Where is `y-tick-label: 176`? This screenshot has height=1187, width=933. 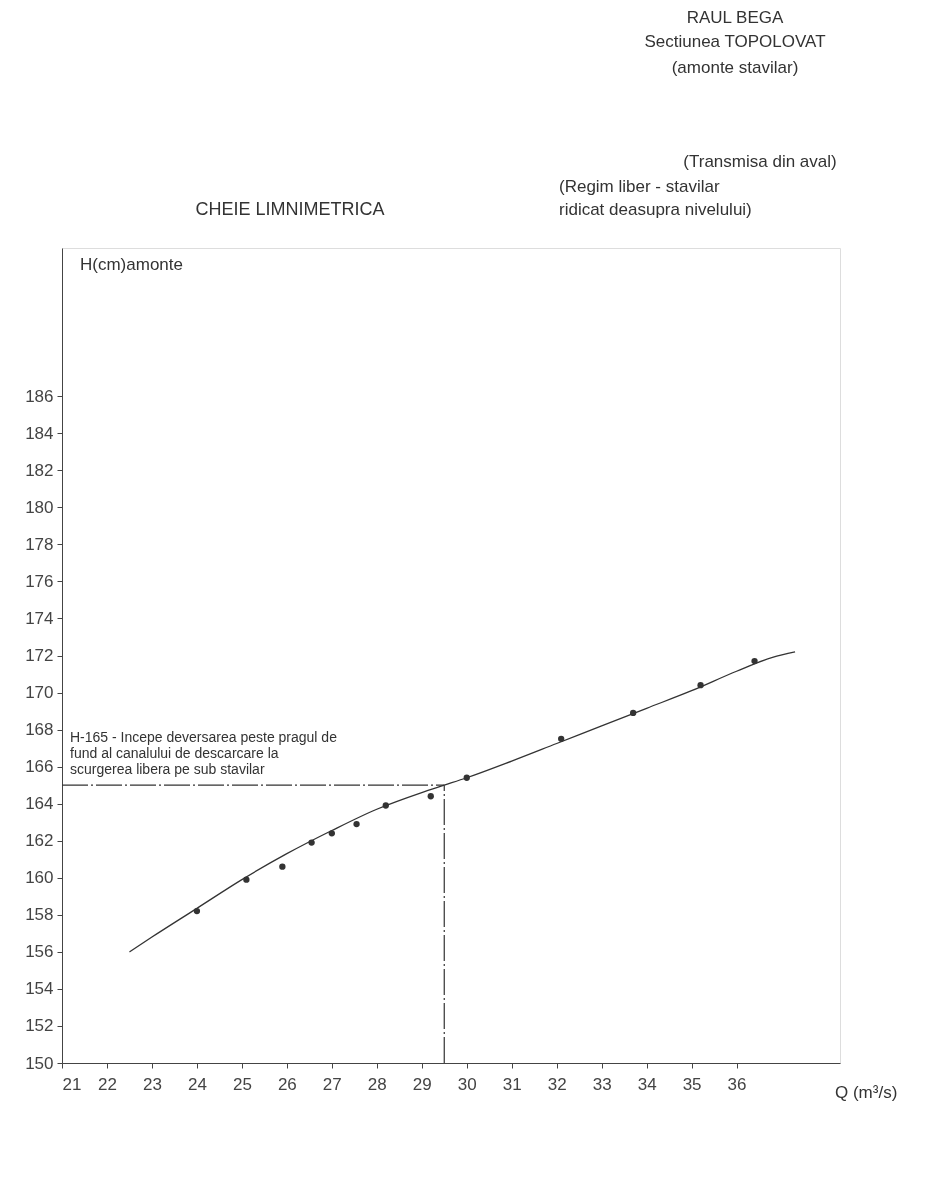 y-tick-label: 176 is located at coordinates (39, 581).